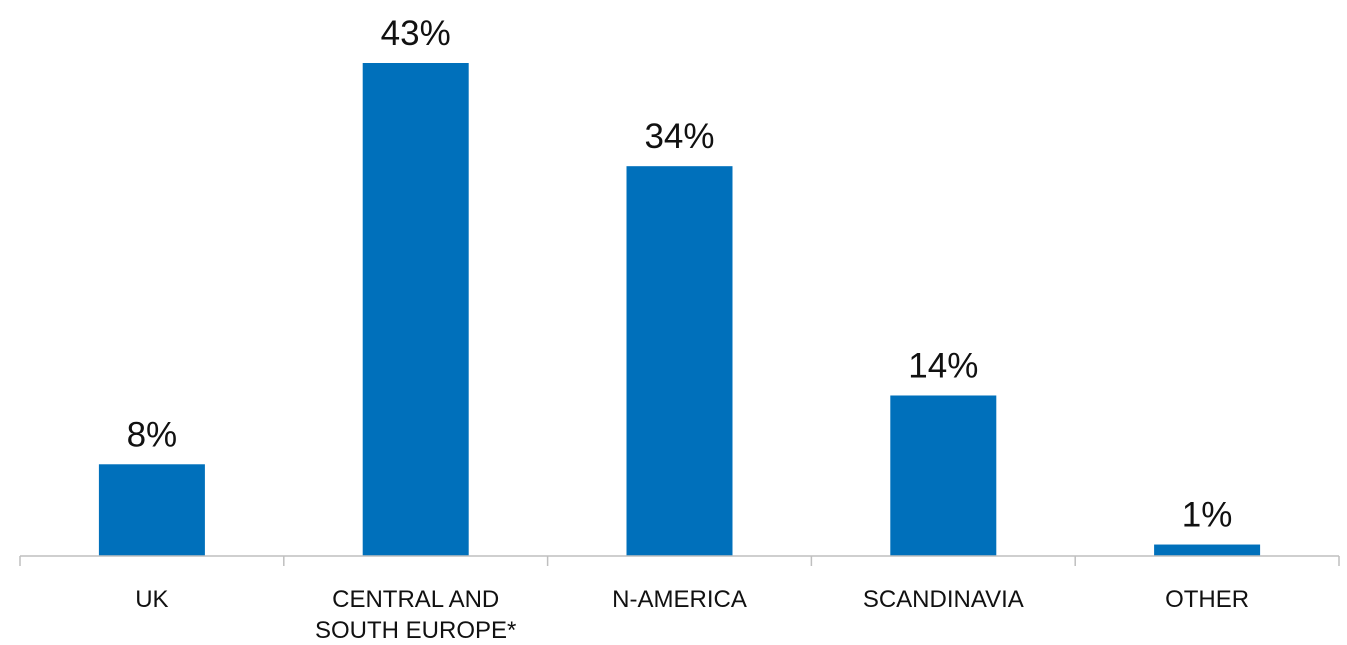  I want to click on x-tick-label-0: UK, so click(151, 599).